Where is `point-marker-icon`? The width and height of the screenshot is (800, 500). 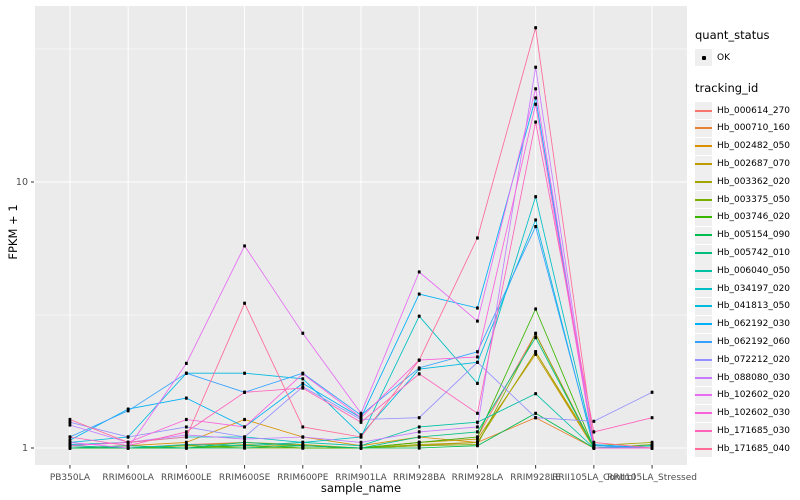
point-marker-icon is located at coordinates (703, 57).